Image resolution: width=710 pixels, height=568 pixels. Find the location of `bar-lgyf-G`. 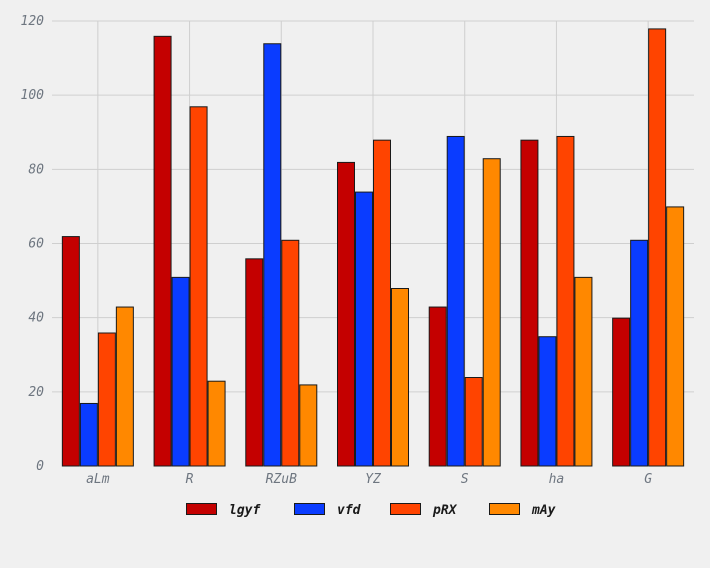

bar-lgyf-G is located at coordinates (621, 392).